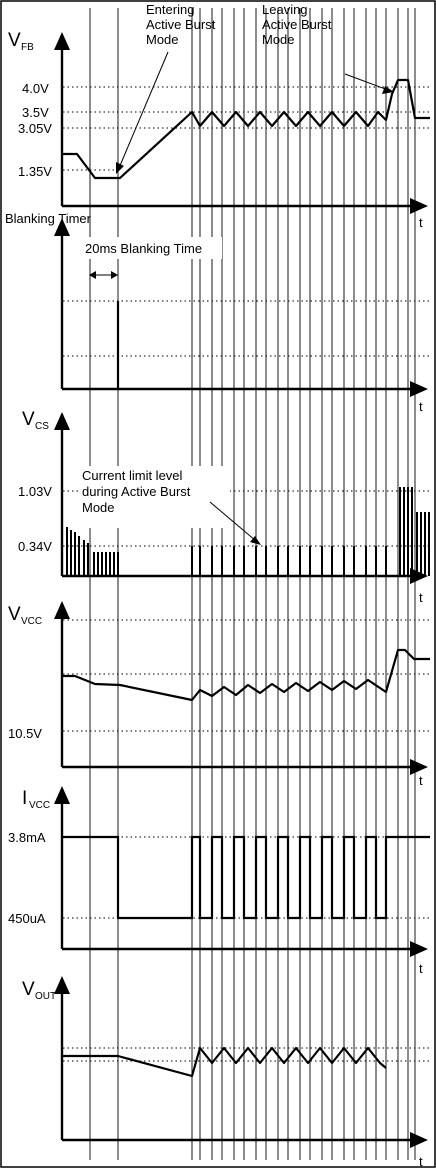  What do you see at coordinates (28, 989) in the screenshot?
I see `vout-label-main: V` at bounding box center [28, 989].